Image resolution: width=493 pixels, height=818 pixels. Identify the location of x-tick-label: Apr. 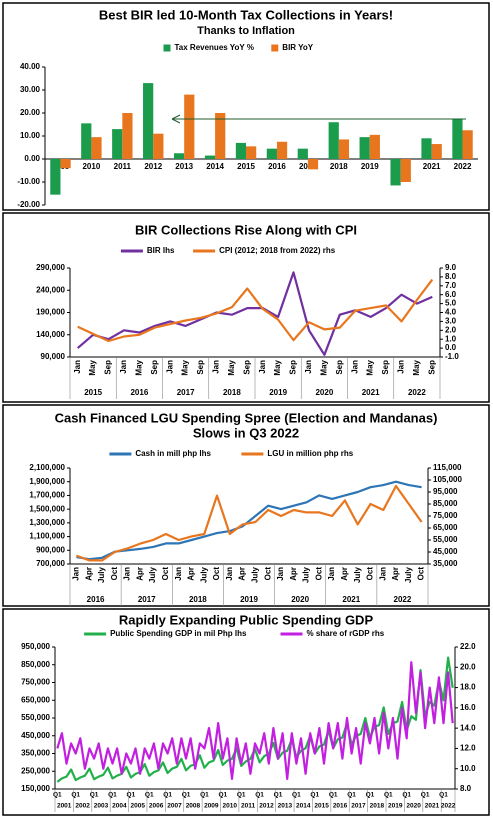
(344, 574).